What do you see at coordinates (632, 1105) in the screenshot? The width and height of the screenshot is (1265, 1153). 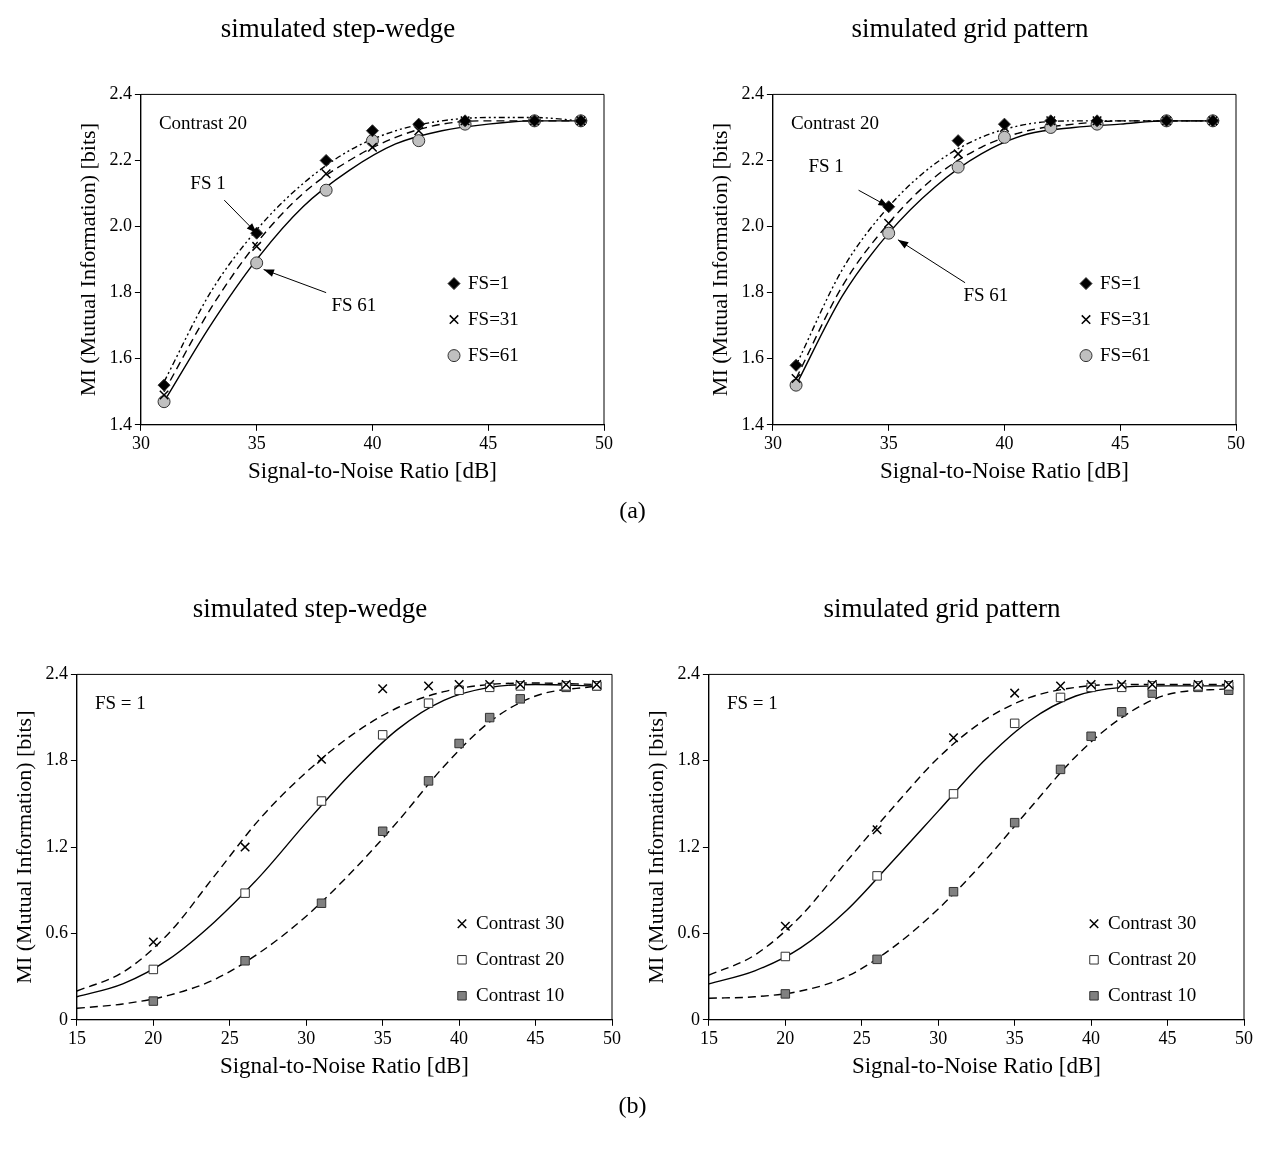 I see `text: (b)` at bounding box center [632, 1105].